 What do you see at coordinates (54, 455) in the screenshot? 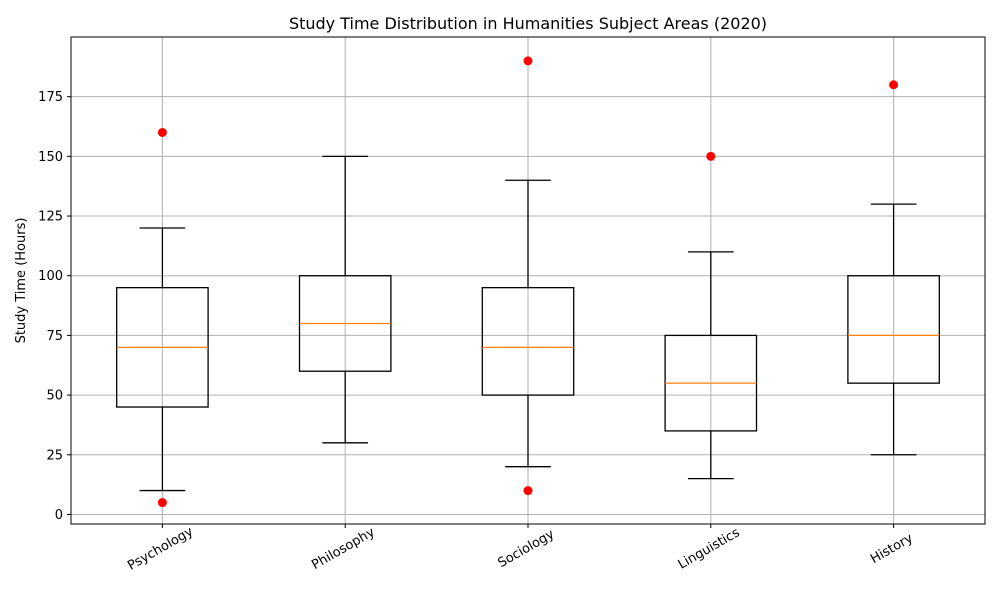
I see `y-tick-label: 25` at bounding box center [54, 455].